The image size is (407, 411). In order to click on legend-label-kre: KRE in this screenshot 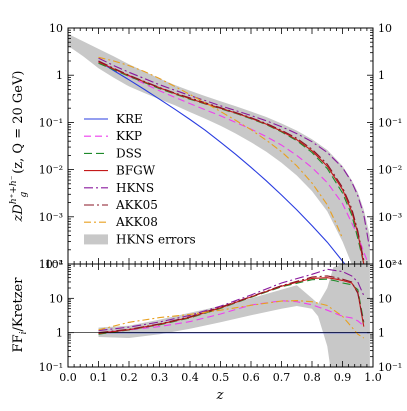, I will do `click(129, 119)`.